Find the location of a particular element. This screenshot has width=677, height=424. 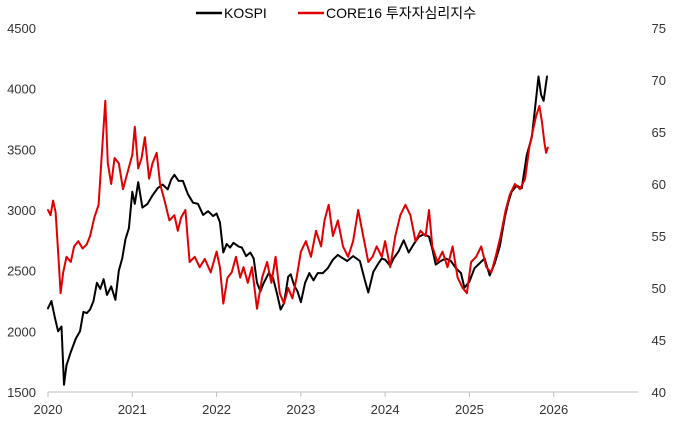

legend: KOSPI CORE16 투자자심리지수 is located at coordinates (336, 13).